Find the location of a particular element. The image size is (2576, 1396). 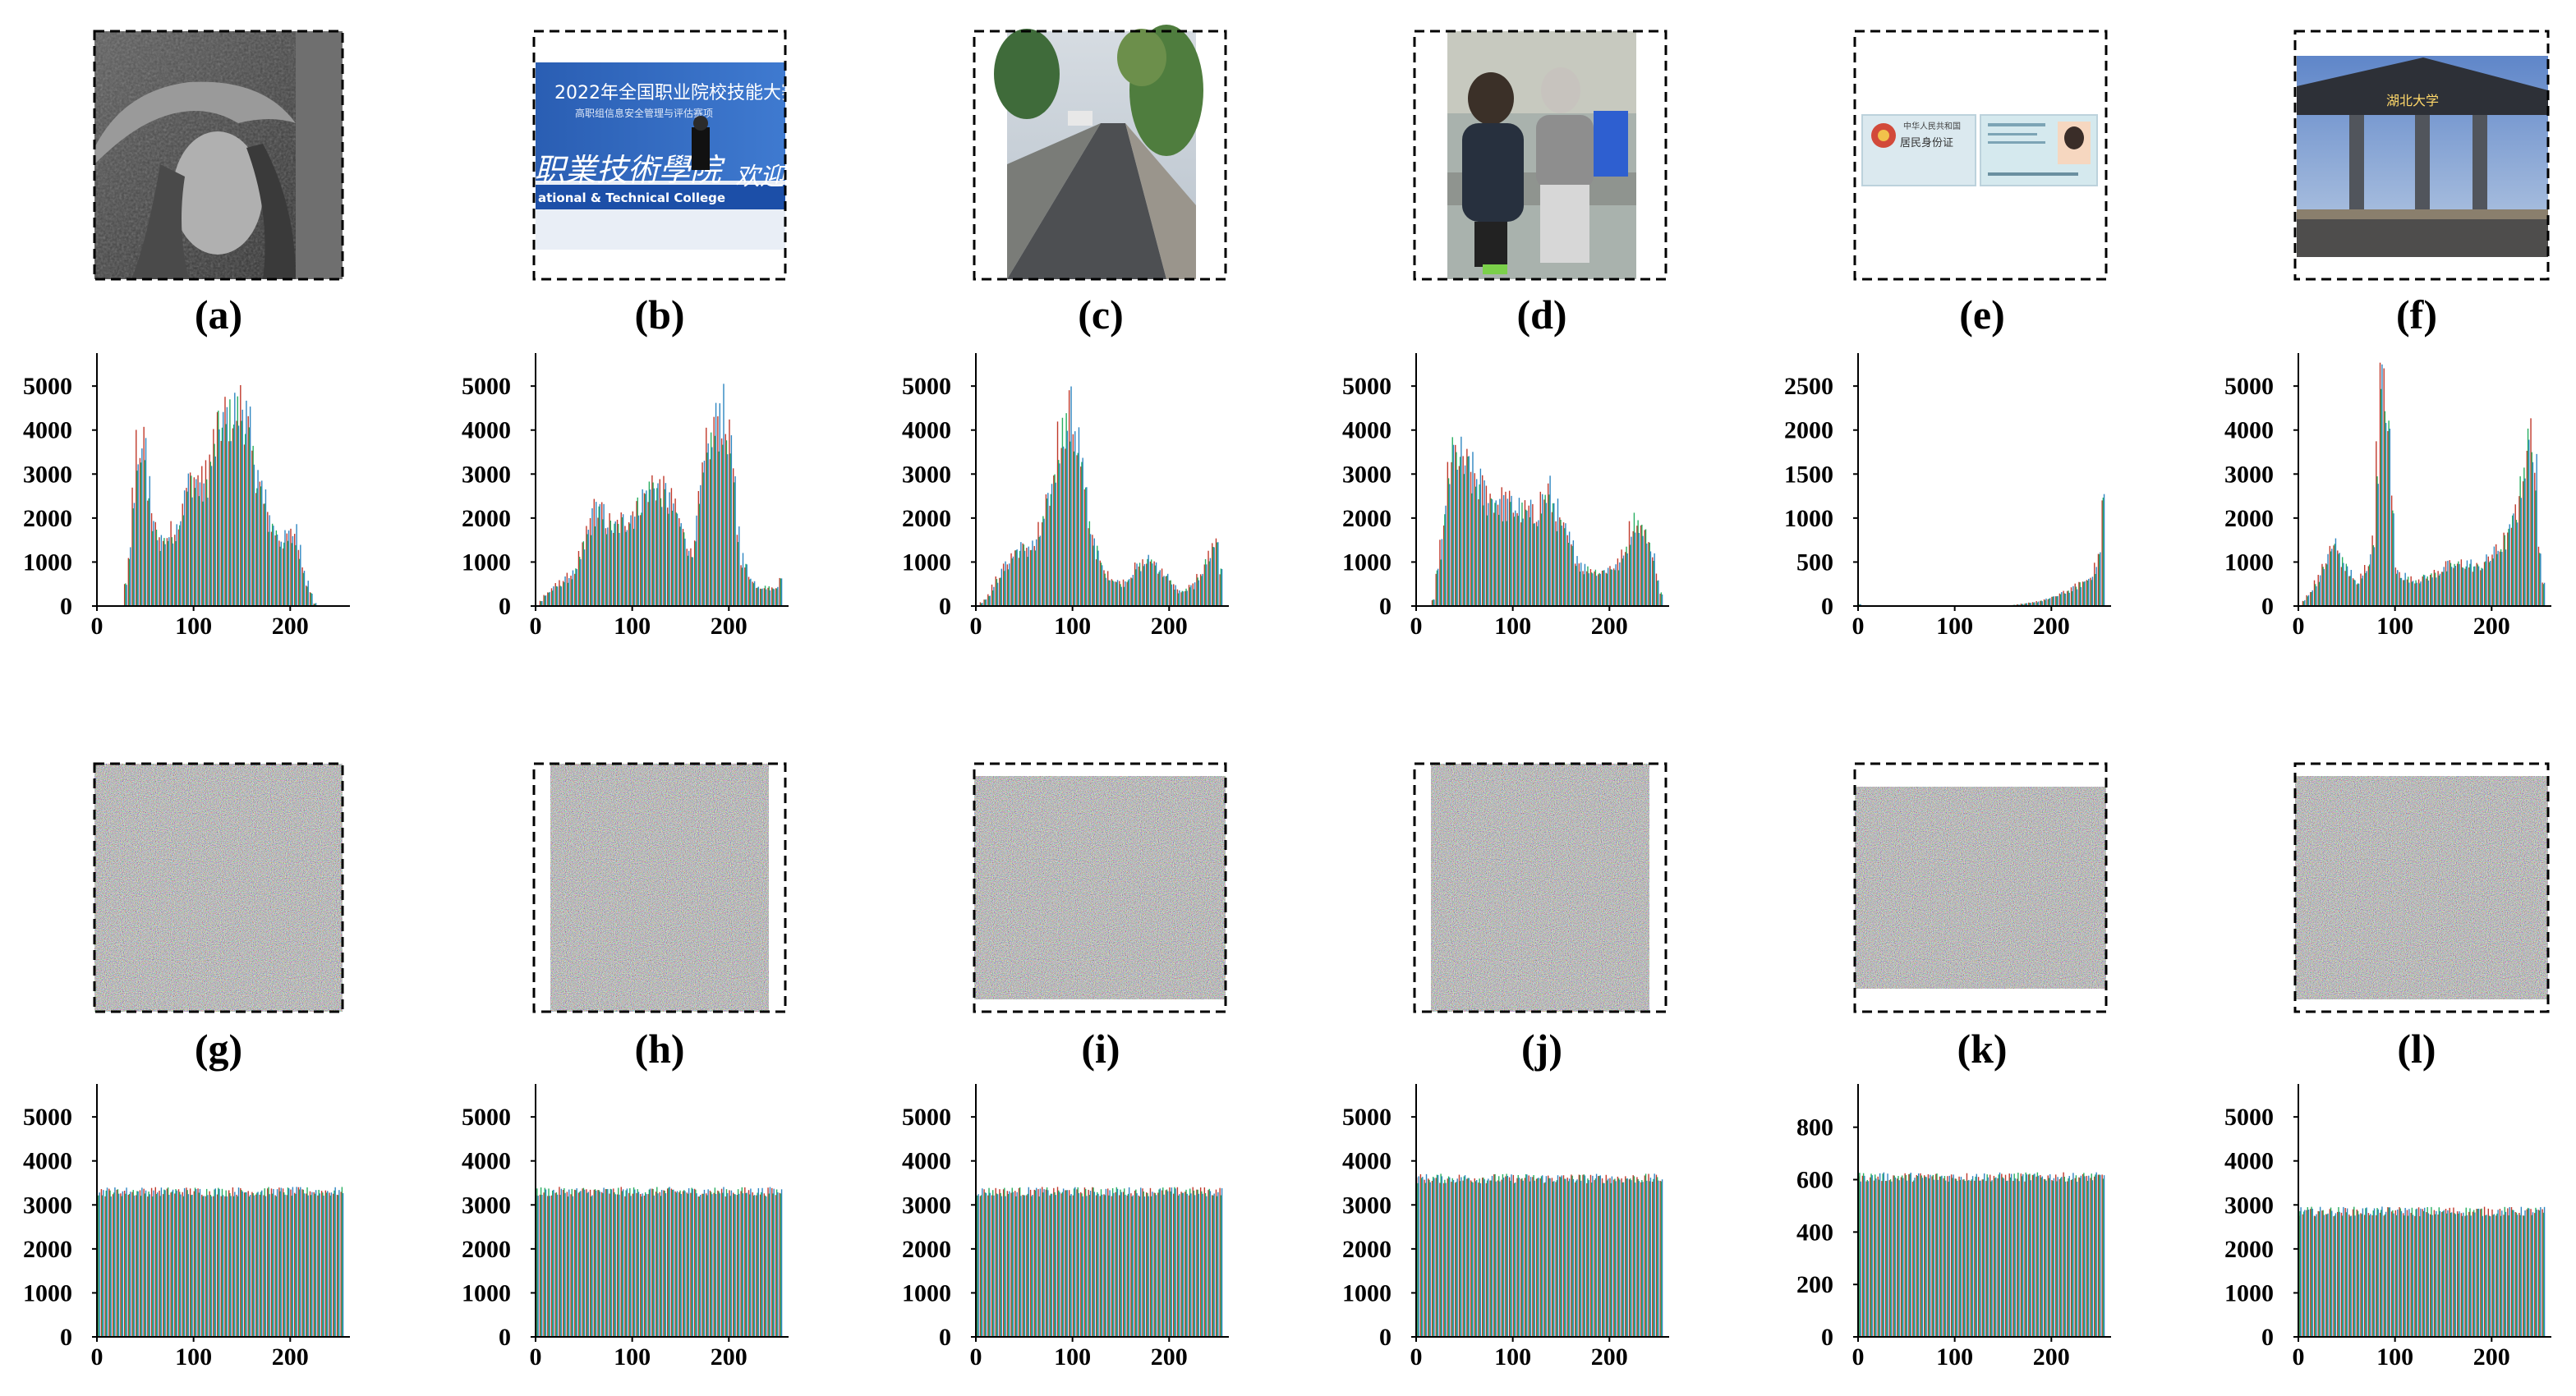

x-tick-label: 200 is located at coordinates (2491, 626).